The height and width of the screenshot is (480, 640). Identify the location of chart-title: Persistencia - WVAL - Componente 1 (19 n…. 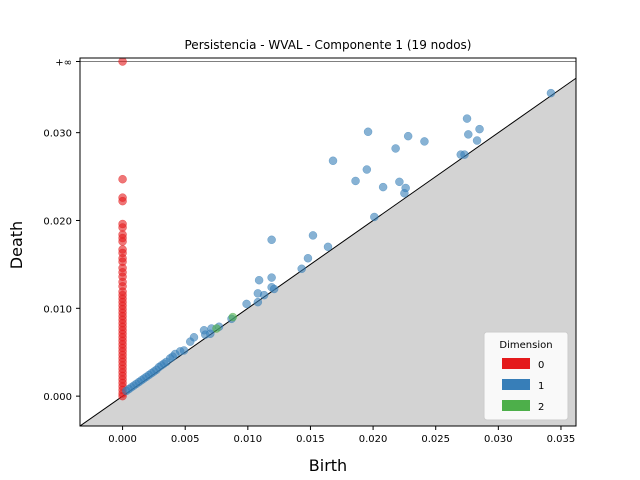
(328, 45).